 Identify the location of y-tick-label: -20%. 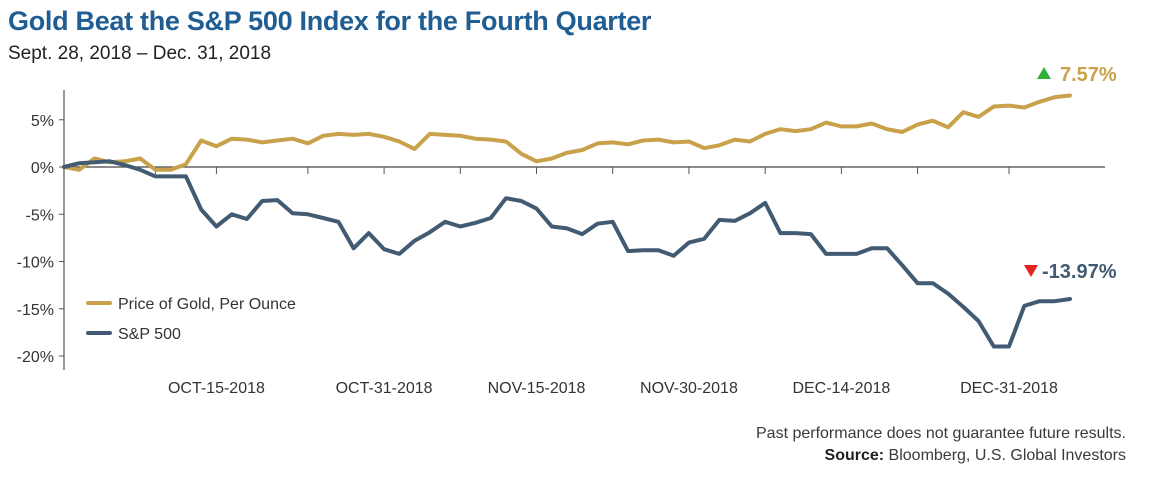
(35, 357).